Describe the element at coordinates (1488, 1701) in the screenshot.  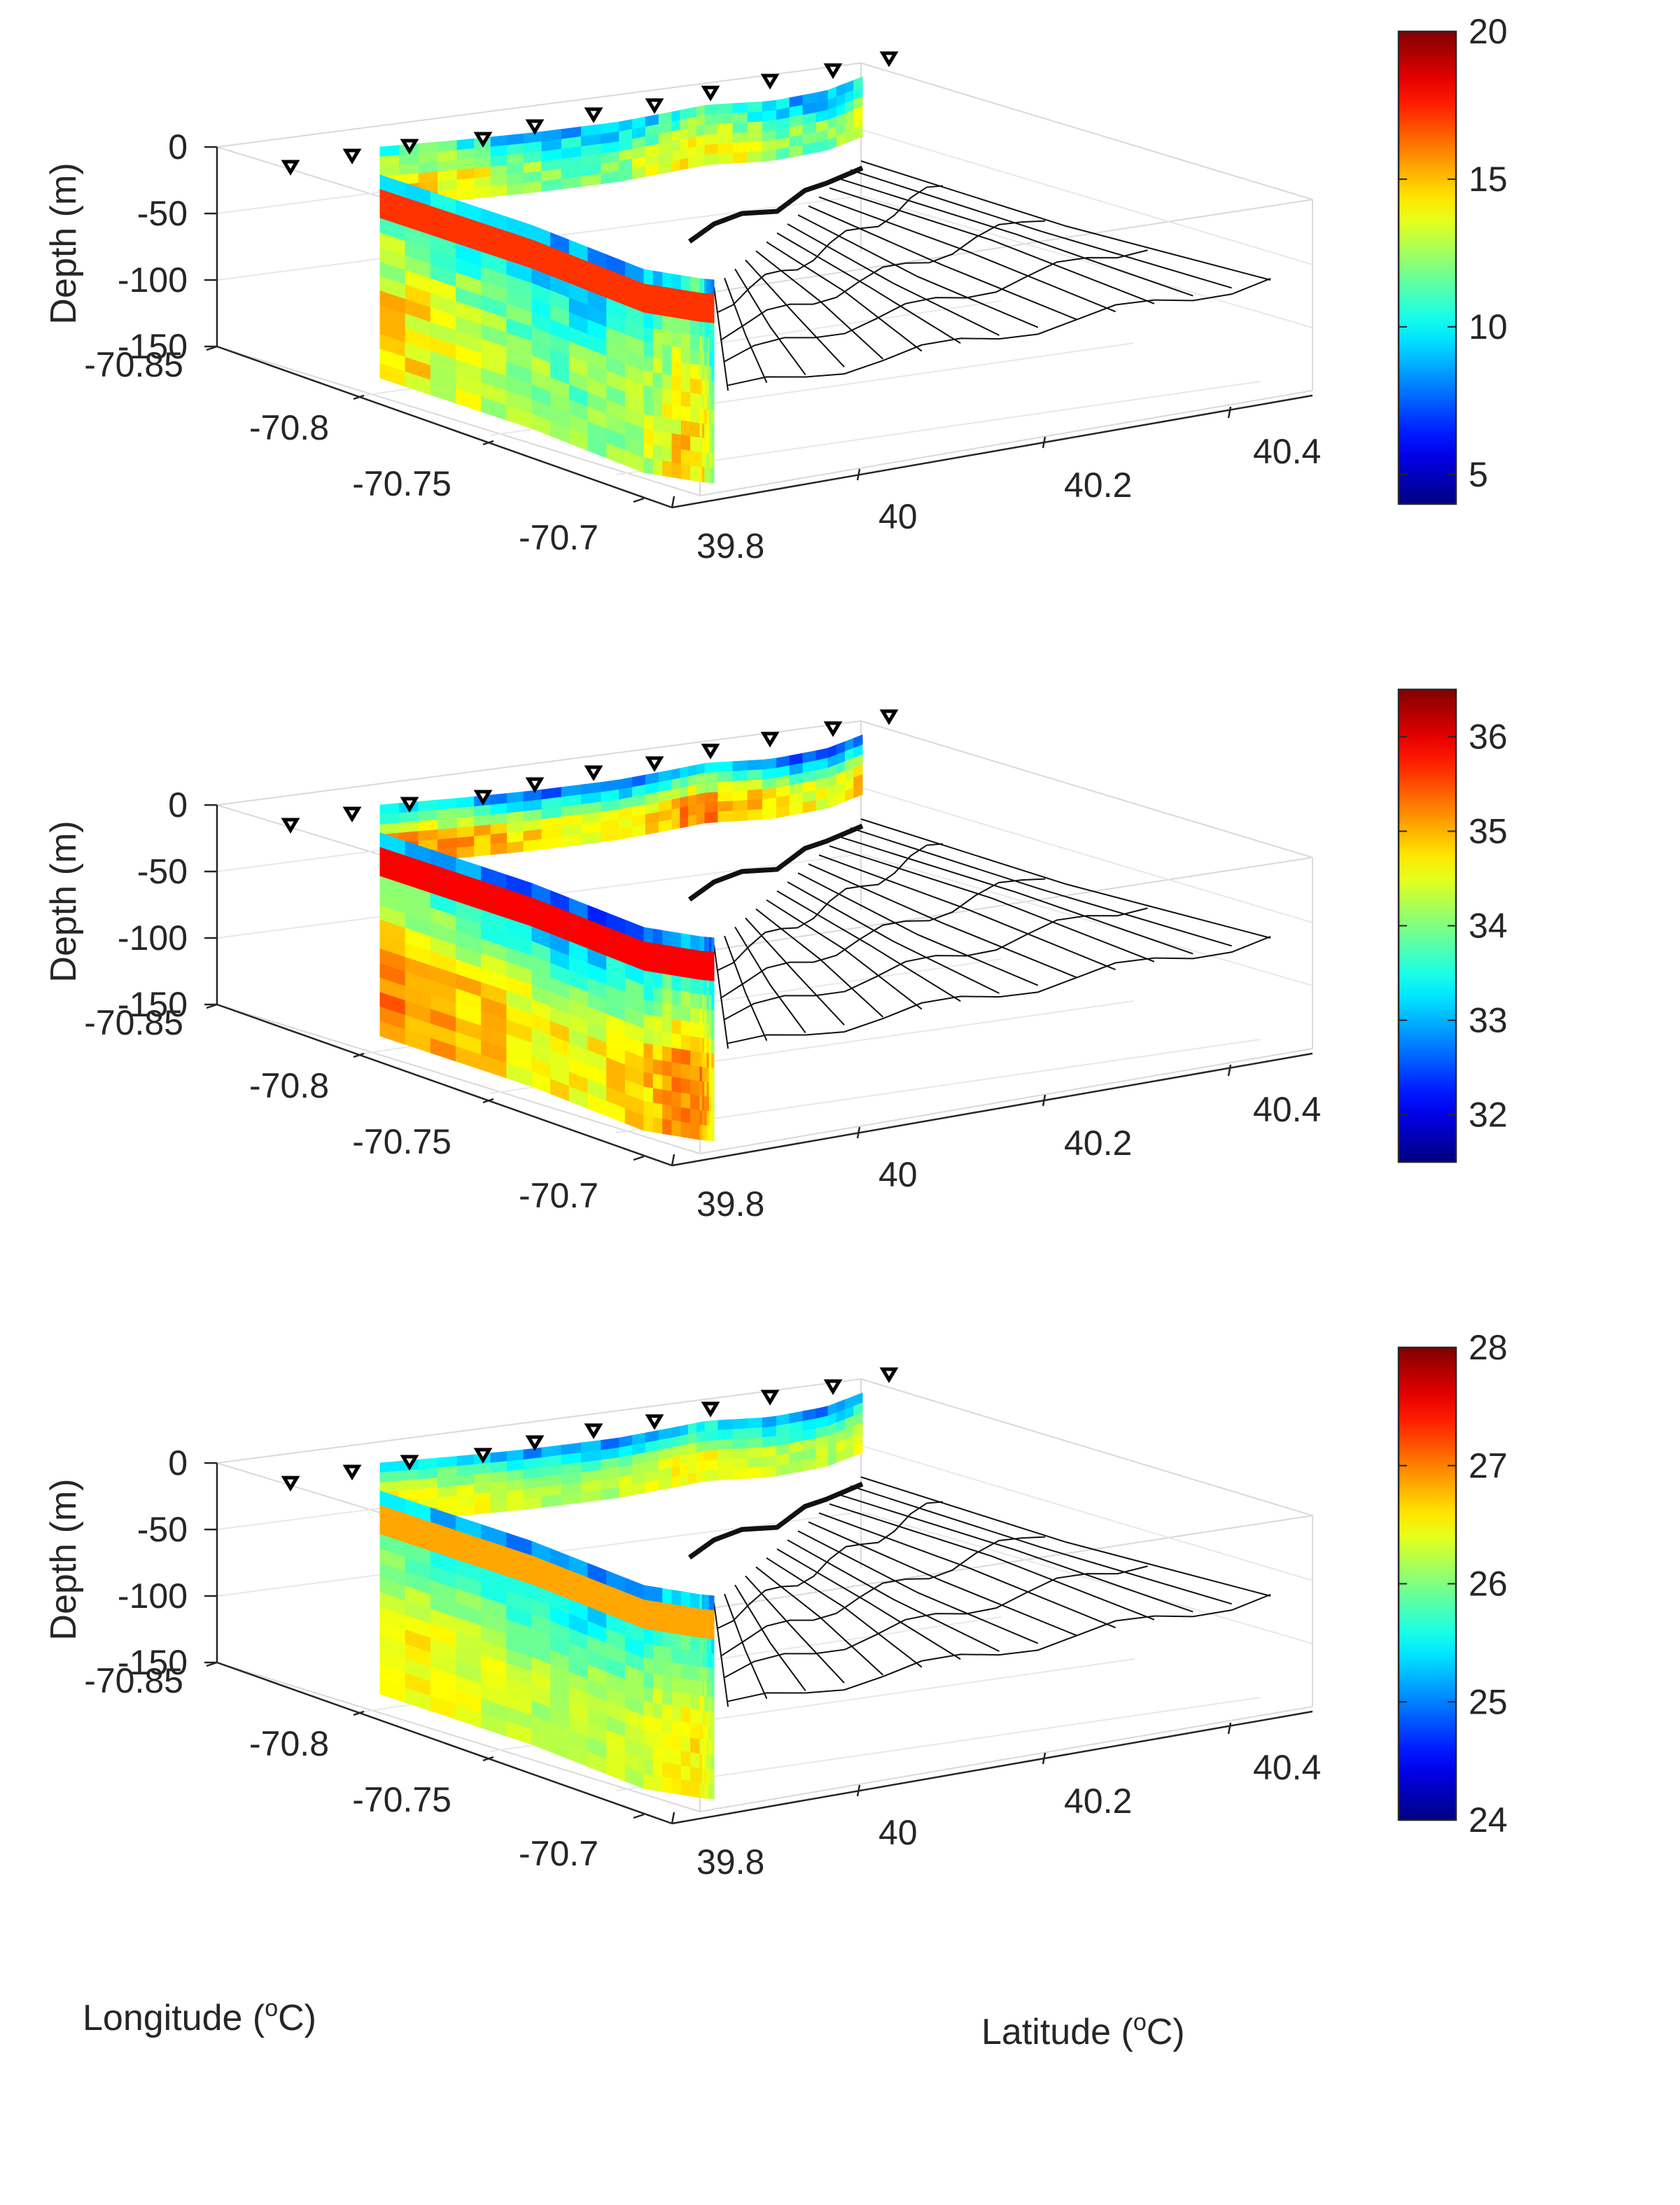
I see `colorbar-tick-label: 25` at that location.